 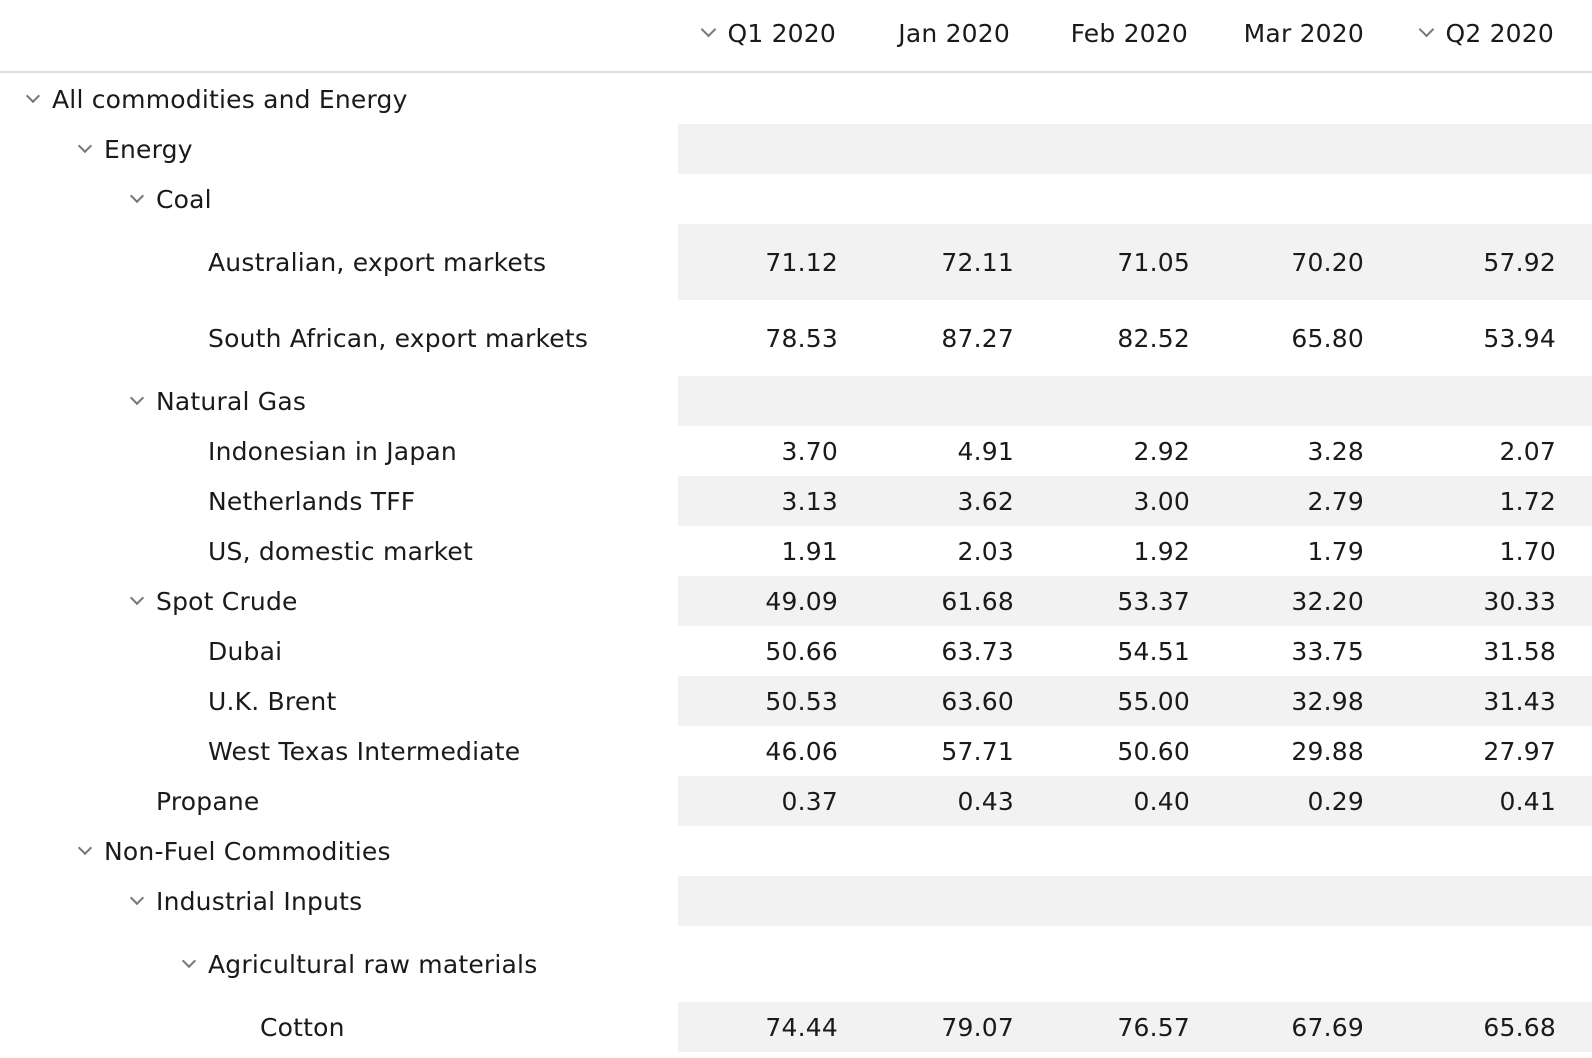 I want to click on value-cell-q1-2020: 0.37, so click(x=809, y=801).